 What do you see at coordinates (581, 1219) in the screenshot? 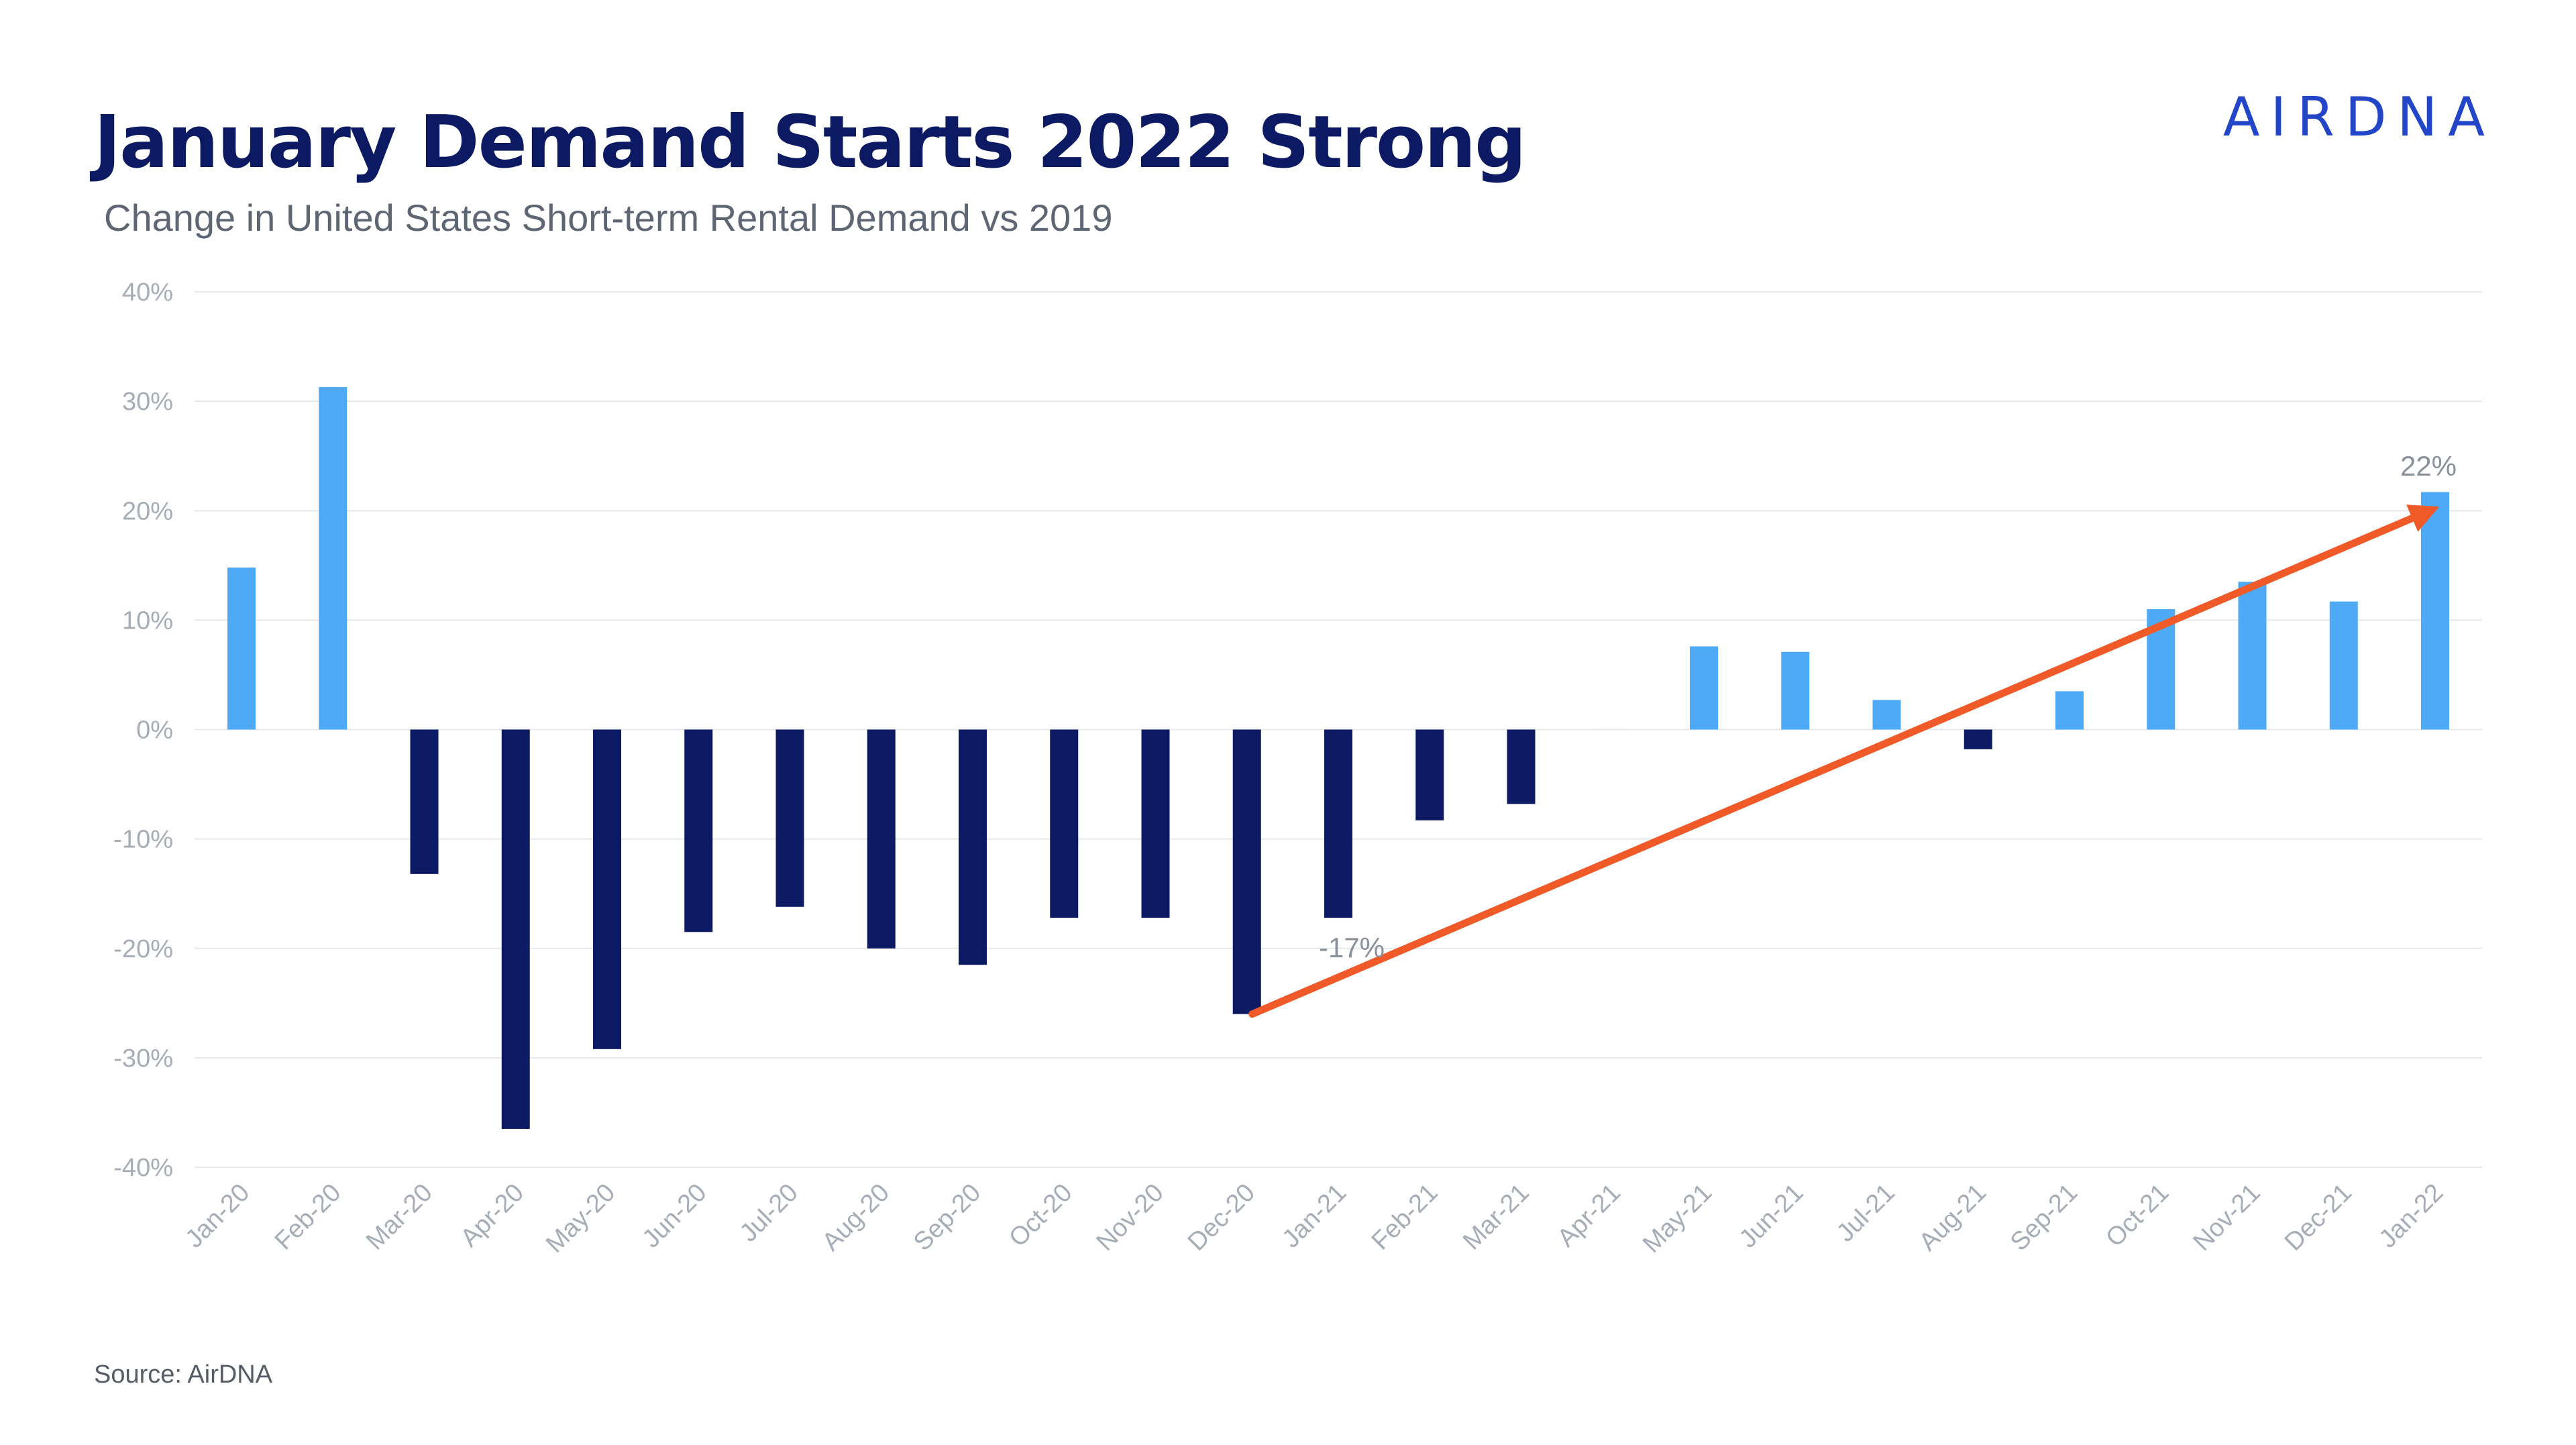
I see `x-tick-label: May-20` at bounding box center [581, 1219].